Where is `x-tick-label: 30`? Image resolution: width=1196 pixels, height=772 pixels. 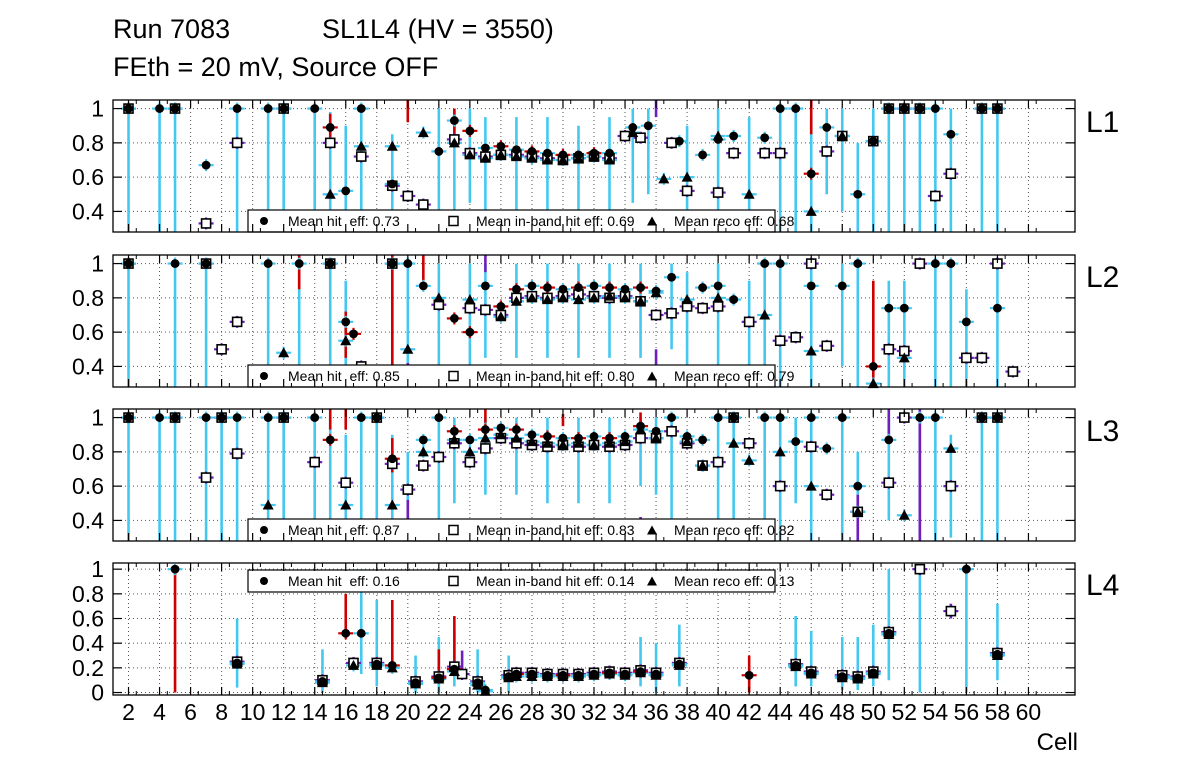 x-tick-label: 30 is located at coordinates (563, 712).